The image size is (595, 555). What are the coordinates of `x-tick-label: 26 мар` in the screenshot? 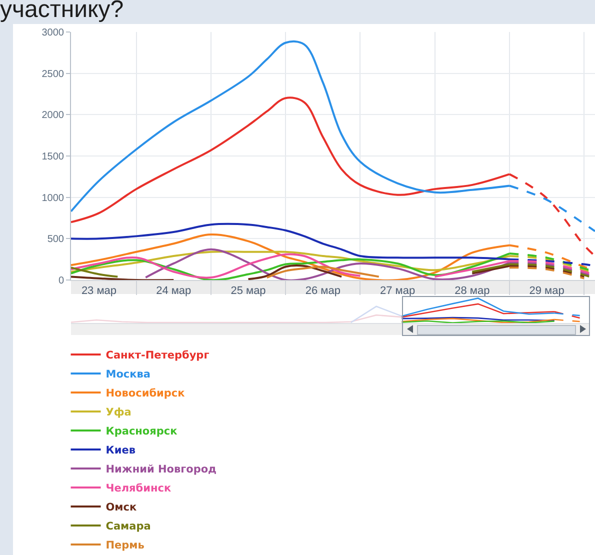 It's located at (322, 291).